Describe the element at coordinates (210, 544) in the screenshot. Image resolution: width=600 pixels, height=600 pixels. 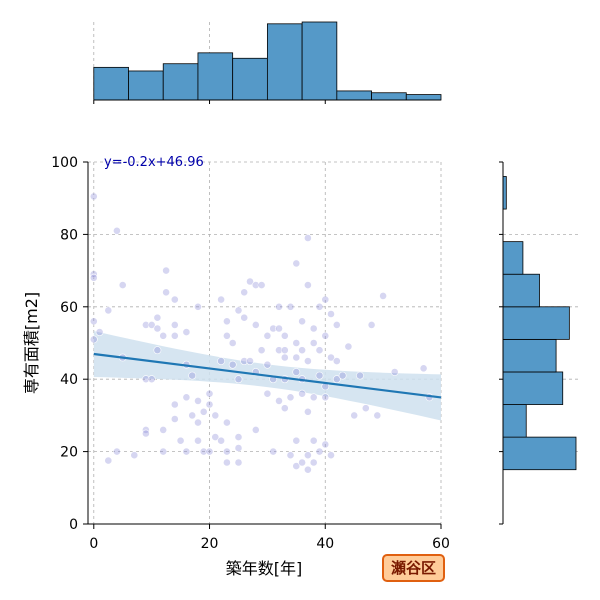
I see `x-tick-label: 20` at that location.